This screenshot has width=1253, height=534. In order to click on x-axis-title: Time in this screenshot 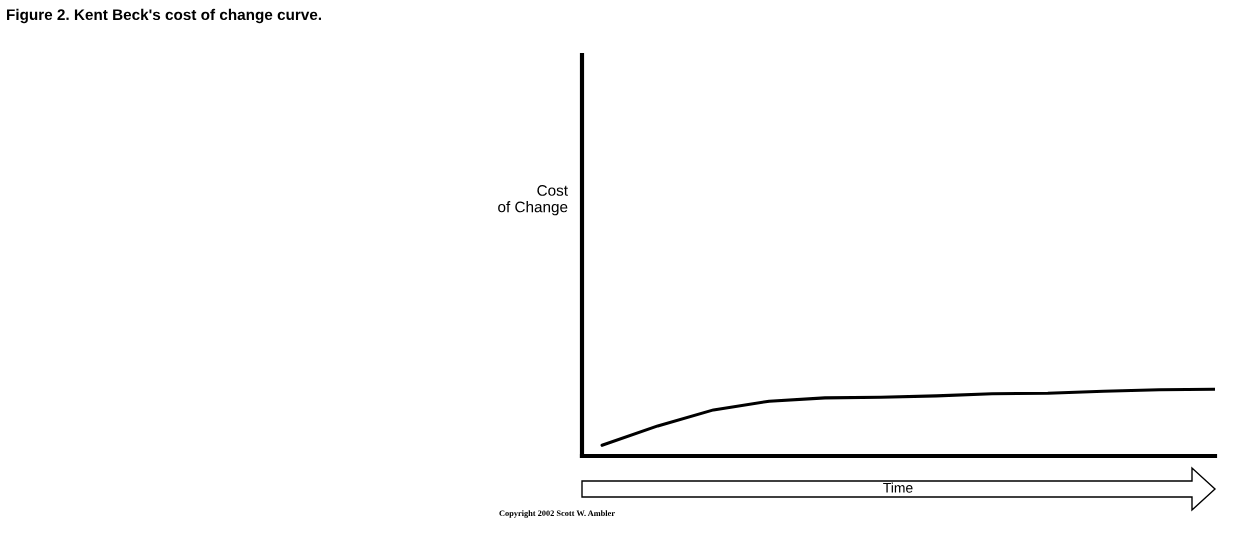, I will do `click(898, 487)`.